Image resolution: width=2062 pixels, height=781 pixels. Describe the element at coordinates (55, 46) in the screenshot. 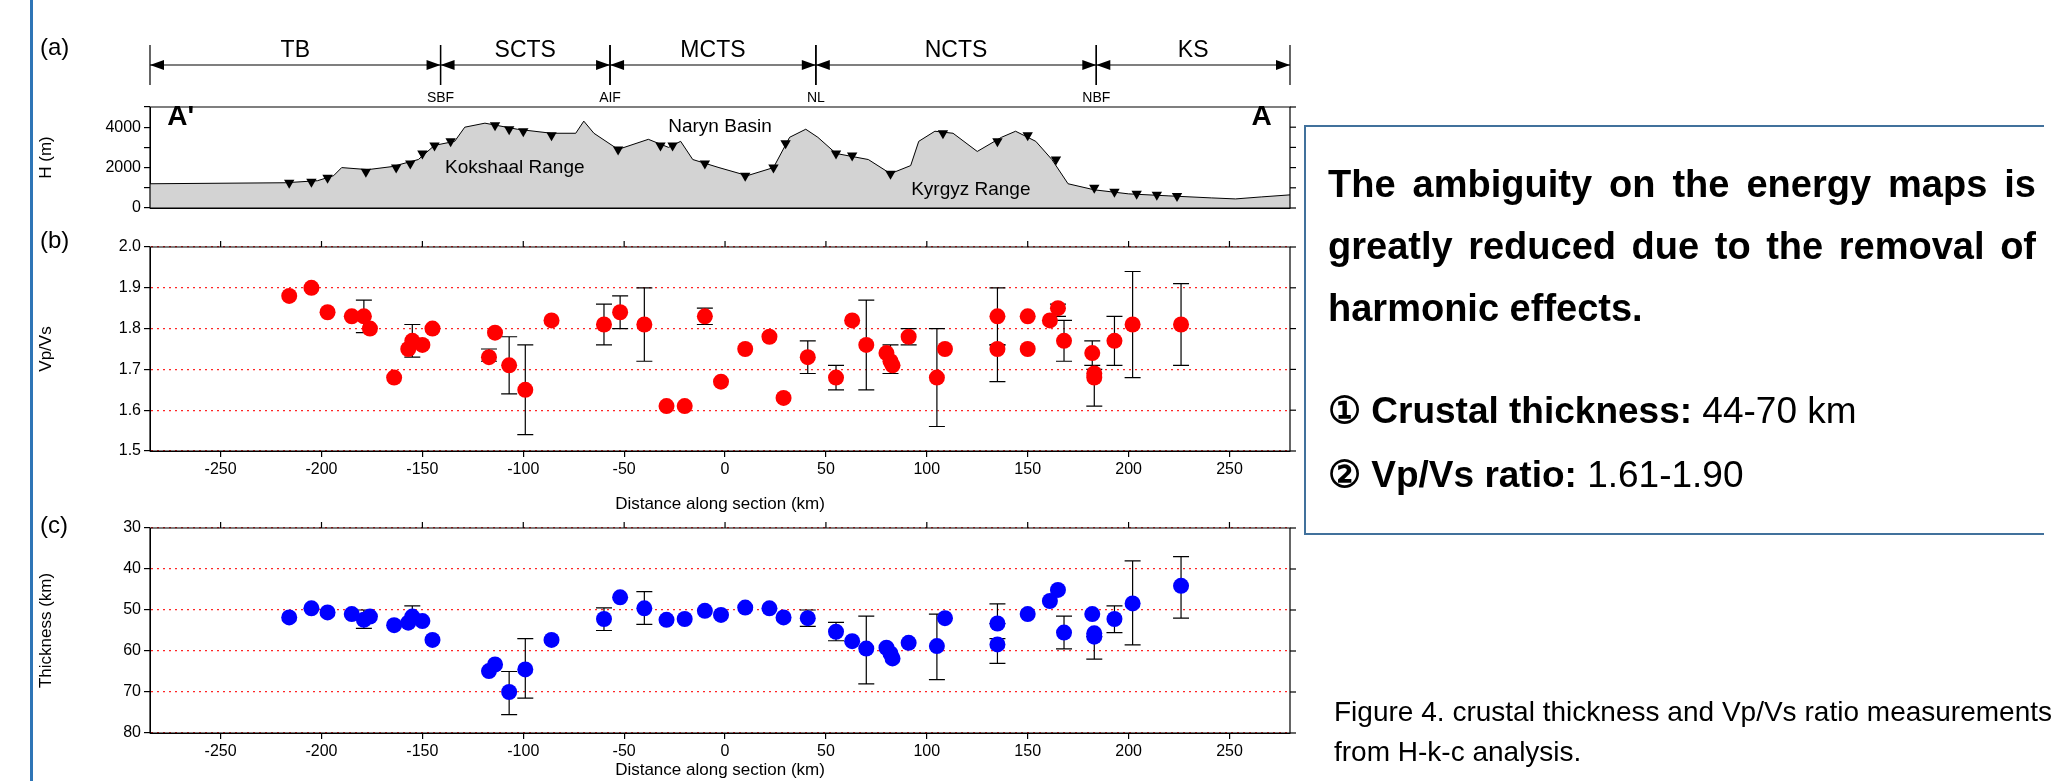

I see `chart-title: (a)` at that location.